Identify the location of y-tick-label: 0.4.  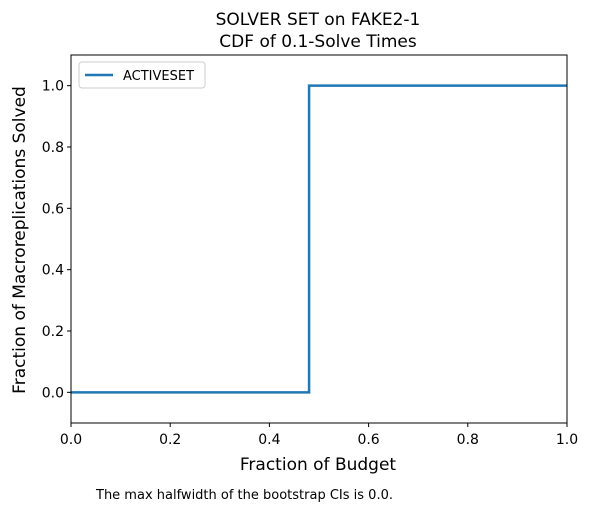
(53, 271).